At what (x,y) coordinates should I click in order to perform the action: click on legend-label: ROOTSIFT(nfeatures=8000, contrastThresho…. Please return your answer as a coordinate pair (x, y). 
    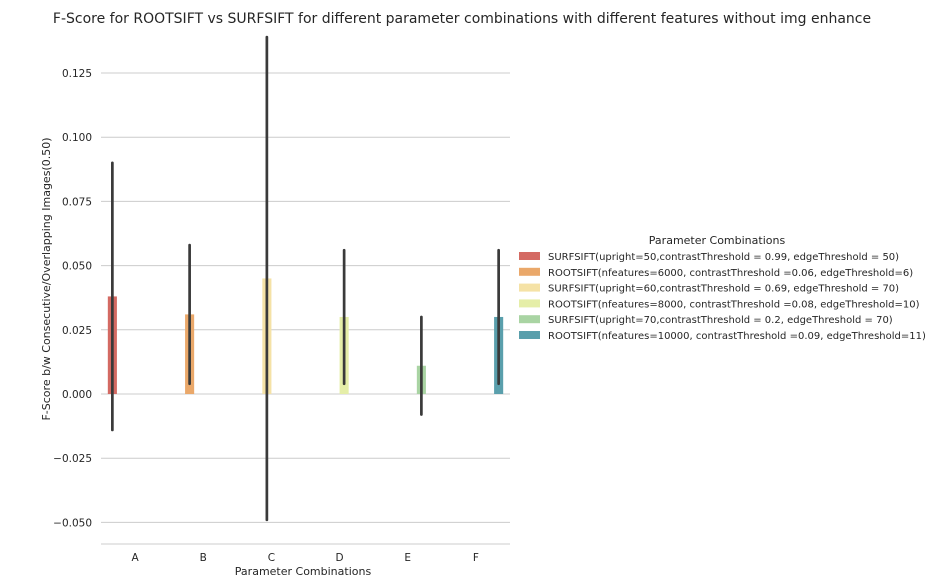
    Looking at the image, I should click on (734, 304).